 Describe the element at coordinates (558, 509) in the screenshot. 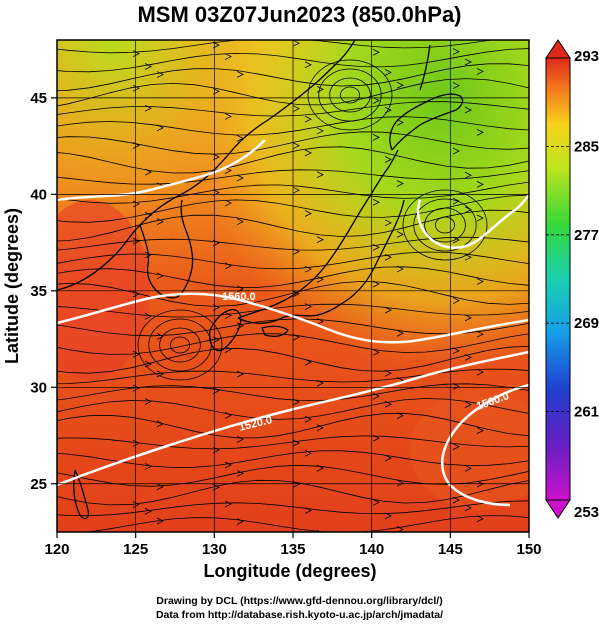

I see `colorbar-bottom-arrow` at that location.